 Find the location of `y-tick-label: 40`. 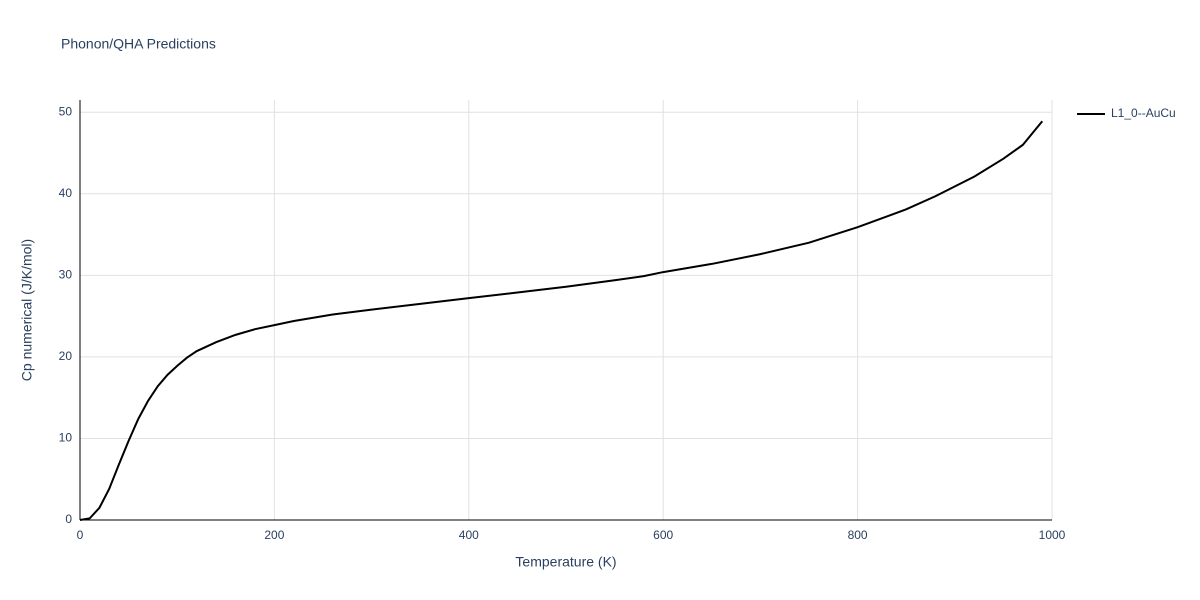

y-tick-label: 40 is located at coordinates (66, 193).